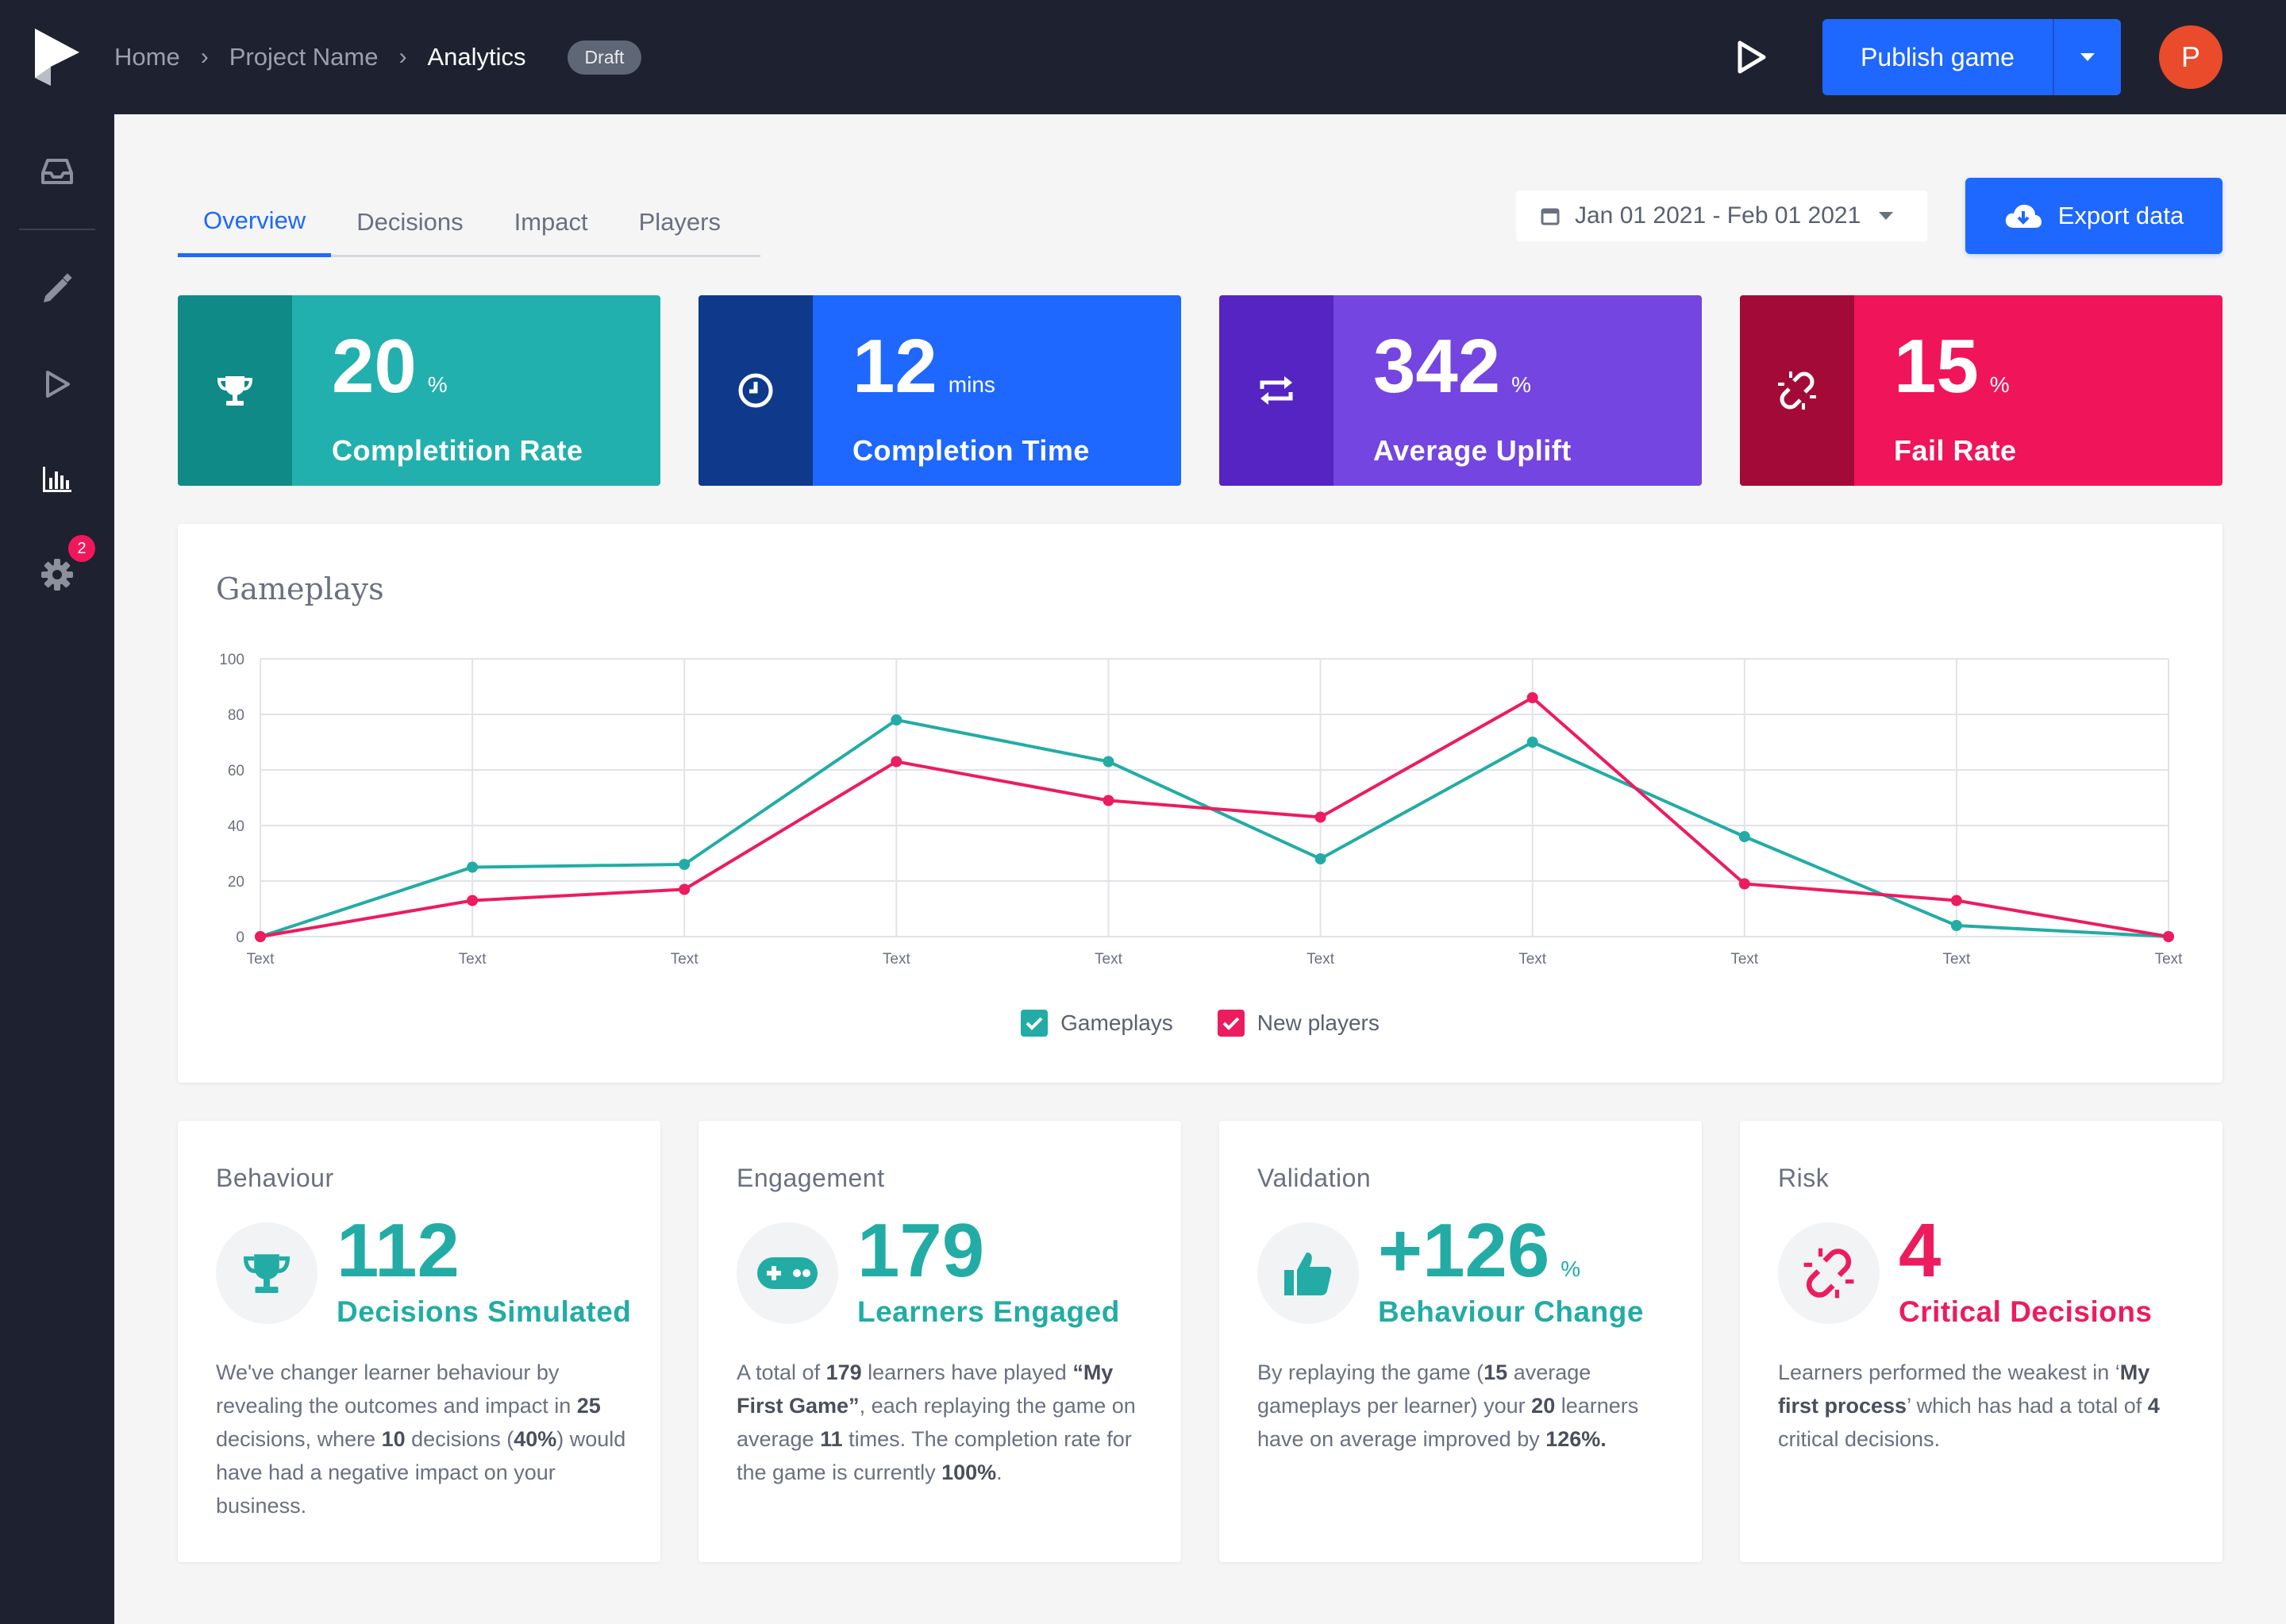  I want to click on sidebar: 2, so click(57, 869).